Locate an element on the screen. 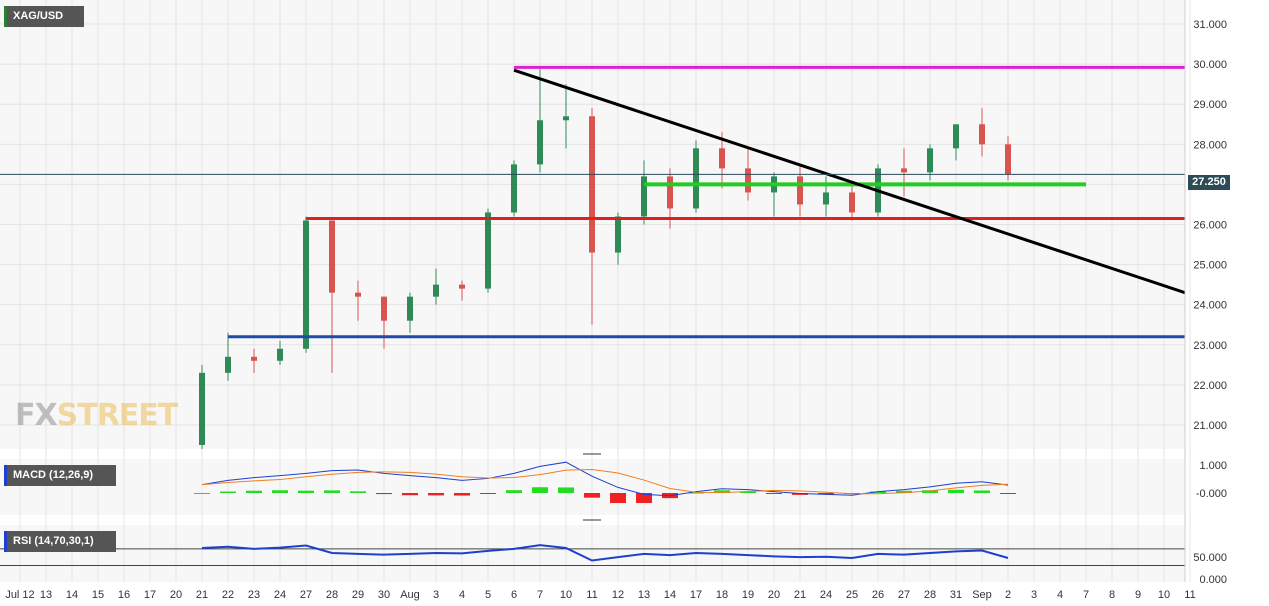 The image size is (1269, 606). x-tick-label: 29 is located at coordinates (358, 595).